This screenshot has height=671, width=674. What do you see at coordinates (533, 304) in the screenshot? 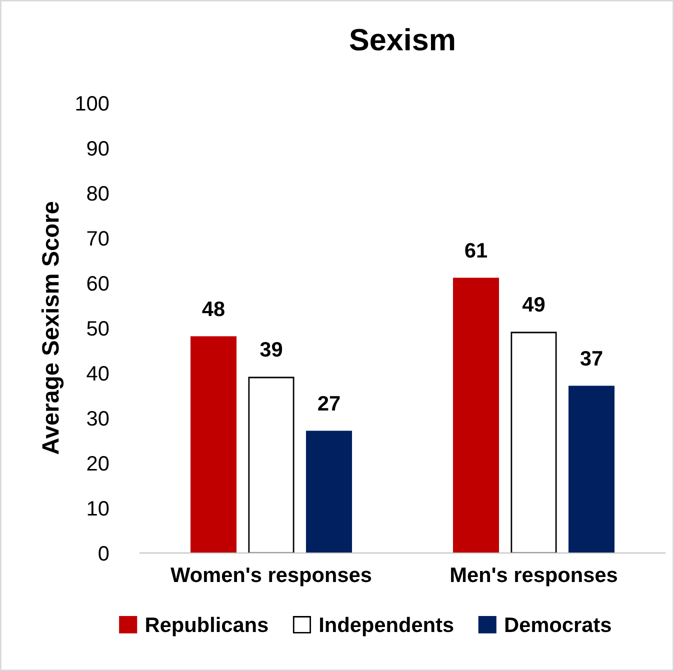
I see `data-label: 49` at bounding box center [533, 304].